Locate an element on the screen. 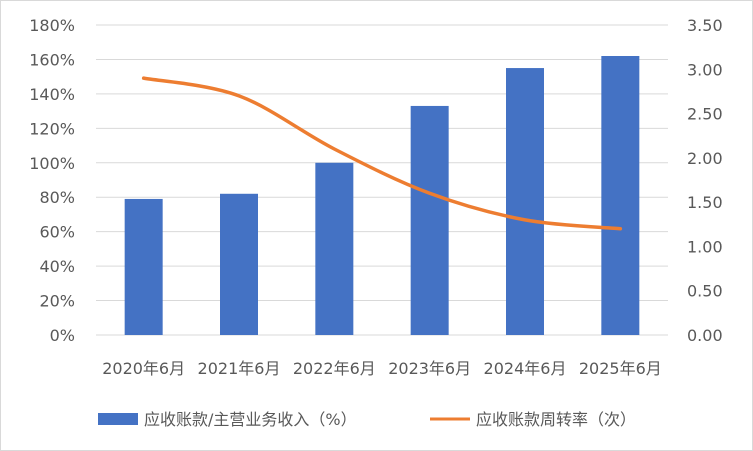 The image size is (753, 451). y-right-tick-label: 2.00 is located at coordinates (705, 158).